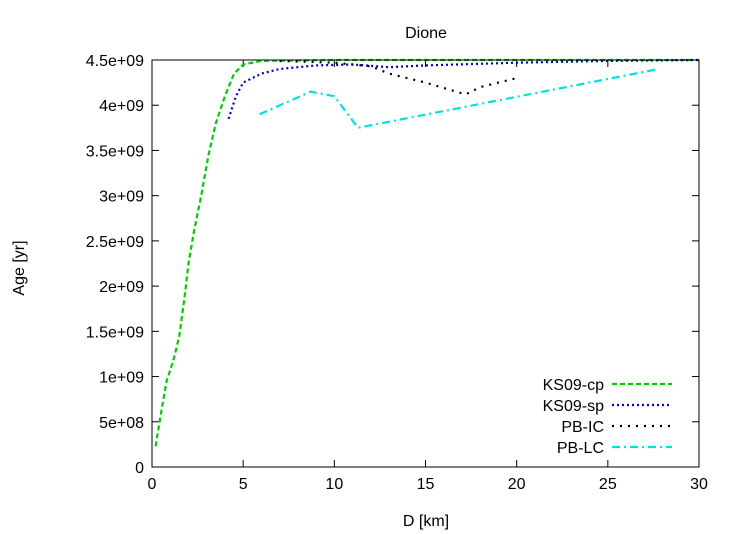  I want to click on x-tick-label: 0, so click(152, 484).